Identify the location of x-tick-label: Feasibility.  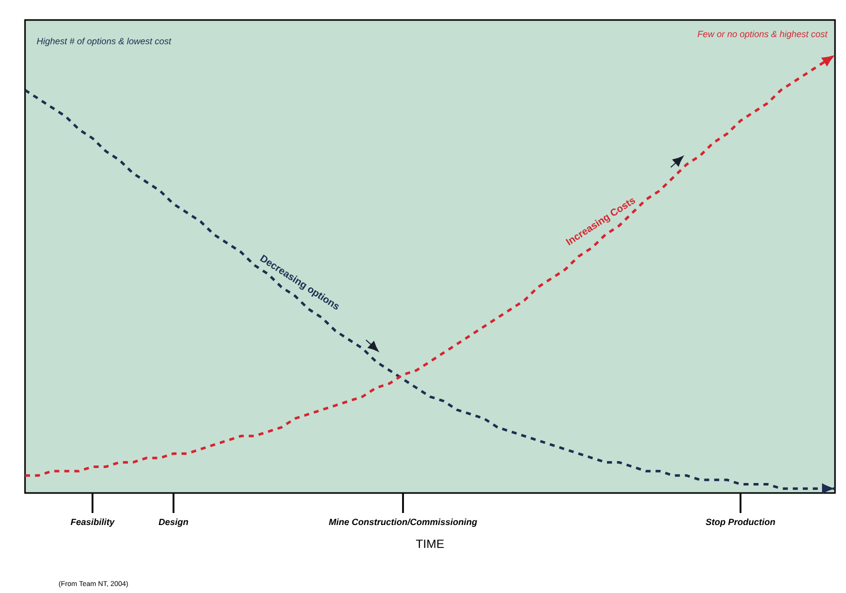
(92, 522).